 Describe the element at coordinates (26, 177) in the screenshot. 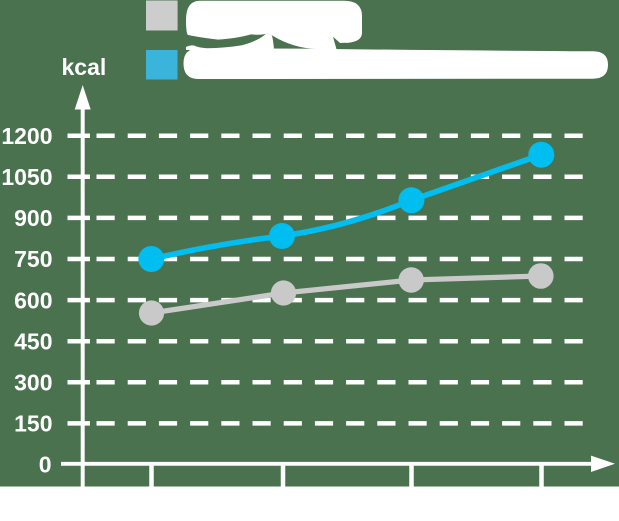

I see `svg-text: 1050` at that location.